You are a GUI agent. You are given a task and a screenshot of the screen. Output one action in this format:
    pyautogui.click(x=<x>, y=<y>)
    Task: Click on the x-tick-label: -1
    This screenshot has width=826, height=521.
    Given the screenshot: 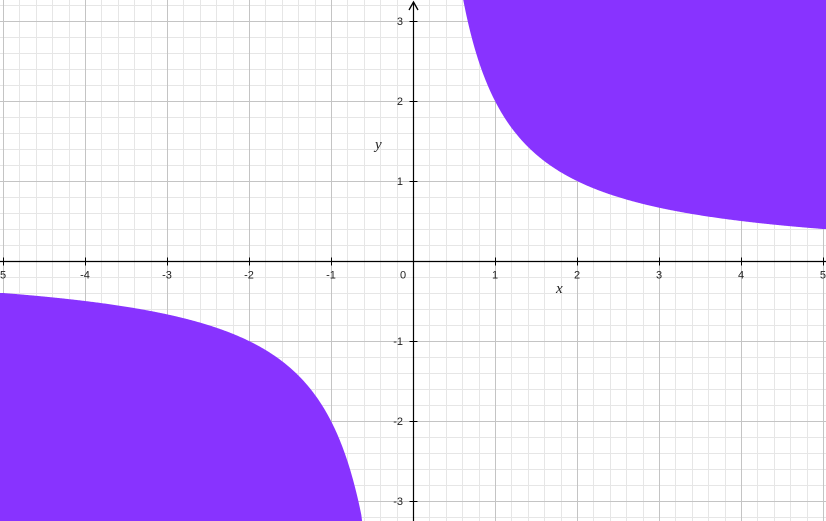 What is the action you would take?
    pyautogui.click(x=331, y=276)
    